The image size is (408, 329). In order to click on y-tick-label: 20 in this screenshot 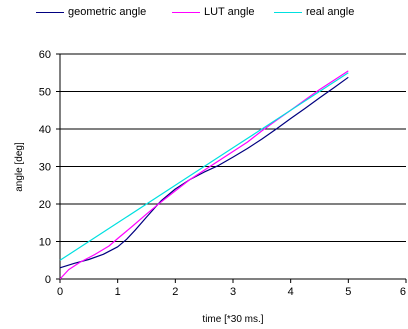, I will do `click(45, 205)`.